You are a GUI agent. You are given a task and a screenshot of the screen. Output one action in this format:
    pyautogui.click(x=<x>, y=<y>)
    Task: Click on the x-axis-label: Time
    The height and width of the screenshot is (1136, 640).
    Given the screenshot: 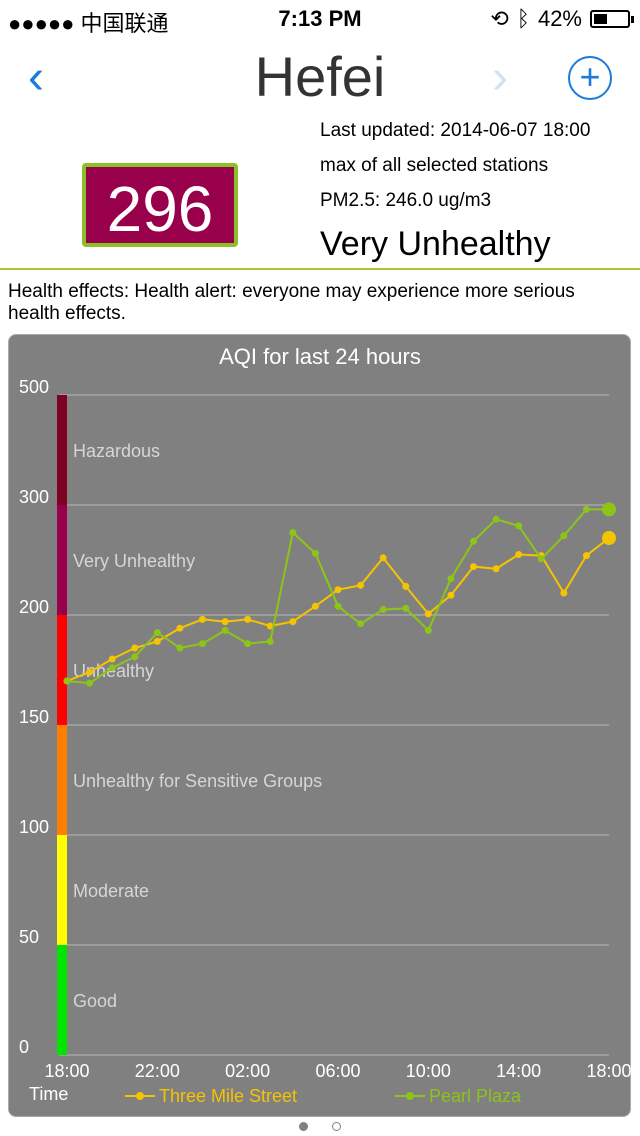 What is the action you would take?
    pyautogui.click(x=48, y=1094)
    